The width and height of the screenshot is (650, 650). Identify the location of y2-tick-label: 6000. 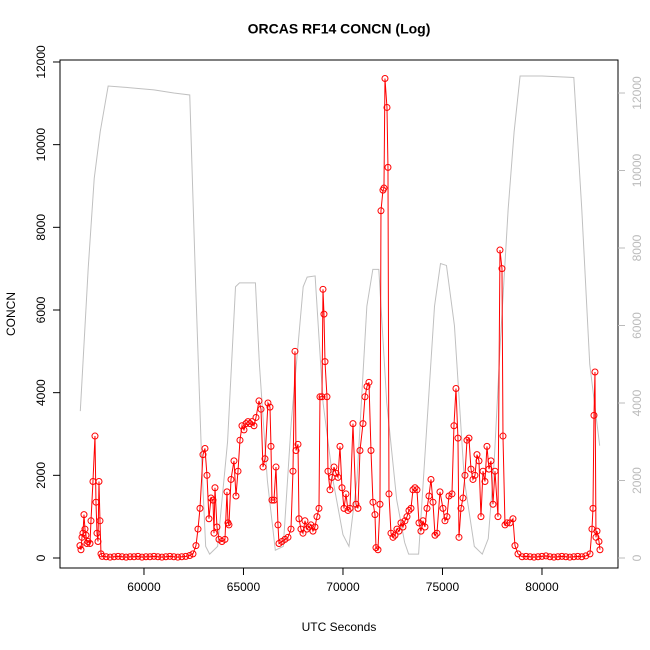
(637, 325).